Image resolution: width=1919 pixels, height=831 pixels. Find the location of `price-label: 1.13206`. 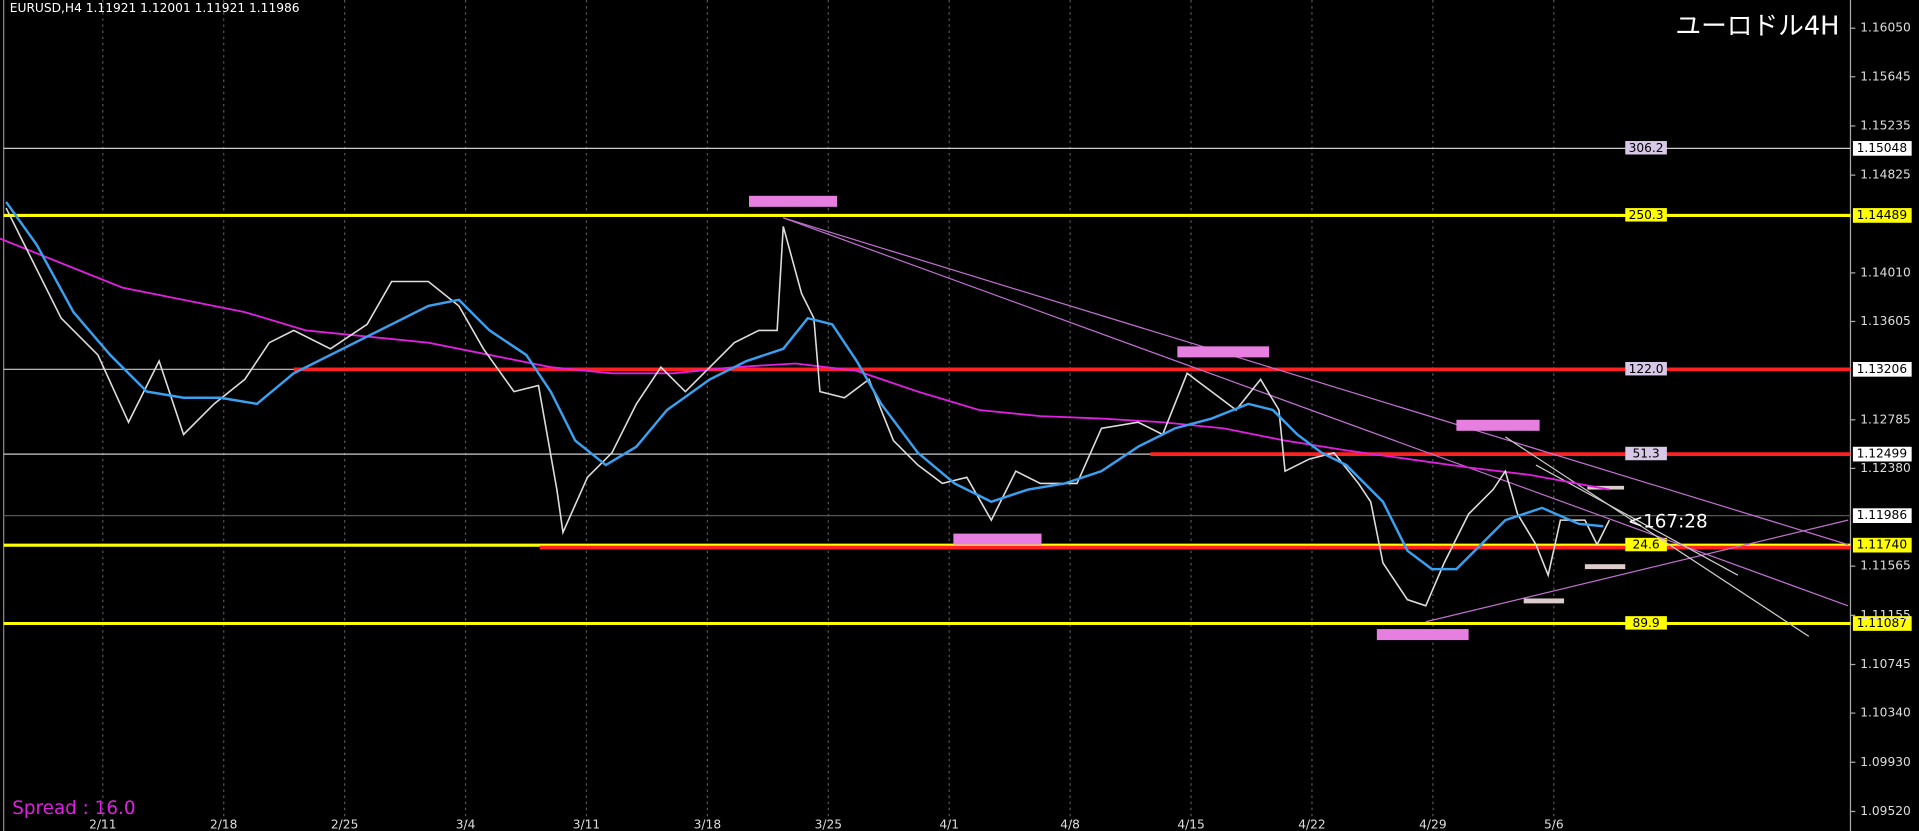

price-label: 1.13206 is located at coordinates (1882, 369).